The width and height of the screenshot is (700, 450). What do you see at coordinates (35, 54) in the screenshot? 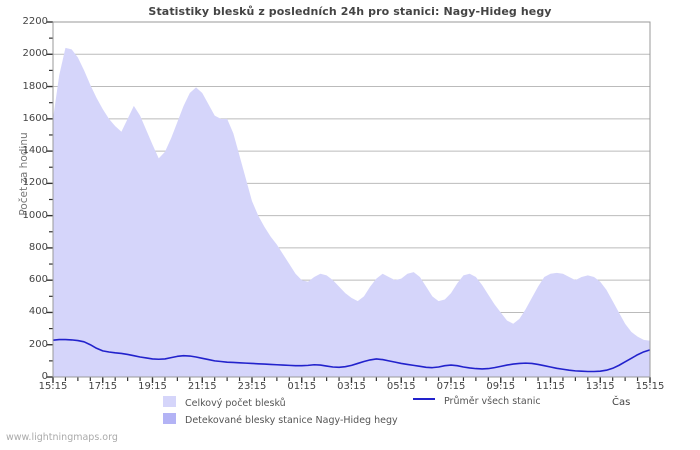
I see `y-tick-label: 2000` at bounding box center [35, 54].